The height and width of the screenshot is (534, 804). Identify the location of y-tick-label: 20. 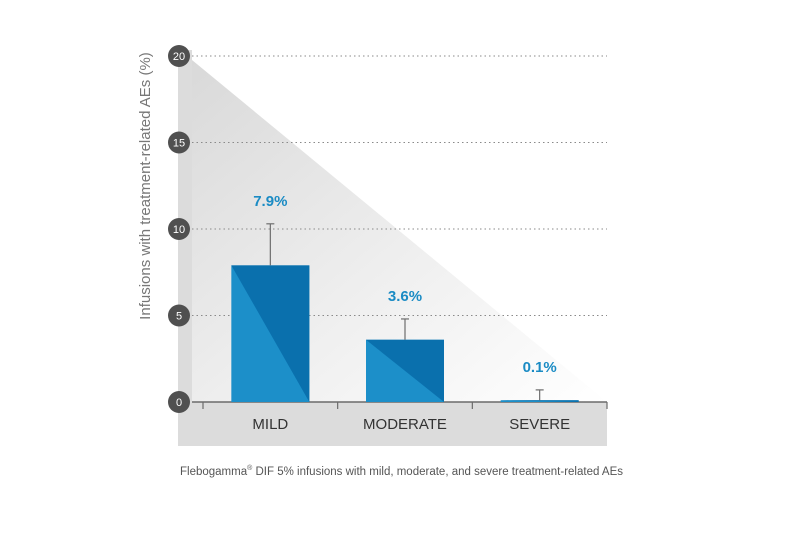
(179, 57).